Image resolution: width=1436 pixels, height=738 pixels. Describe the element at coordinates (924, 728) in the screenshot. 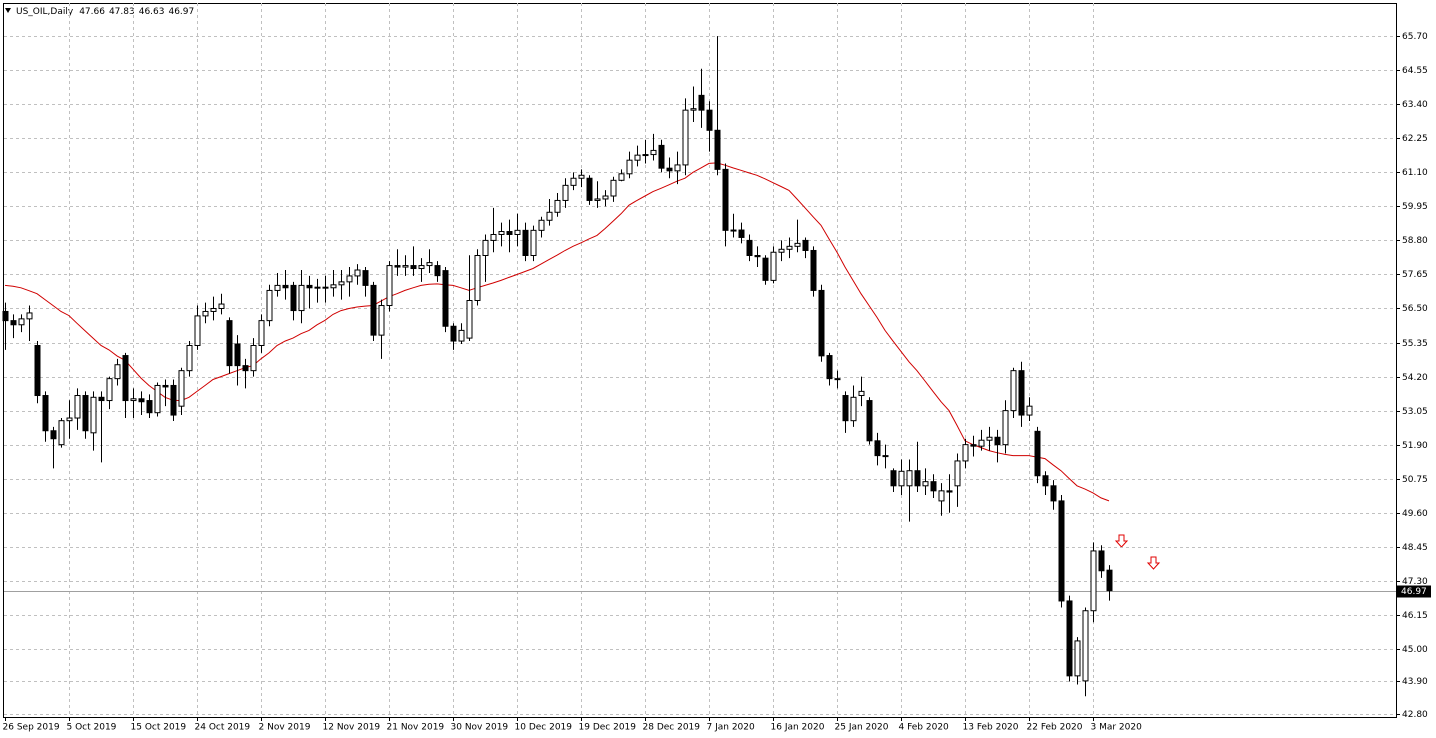

I see `x-tick-label: 4 Feb 2020` at that location.